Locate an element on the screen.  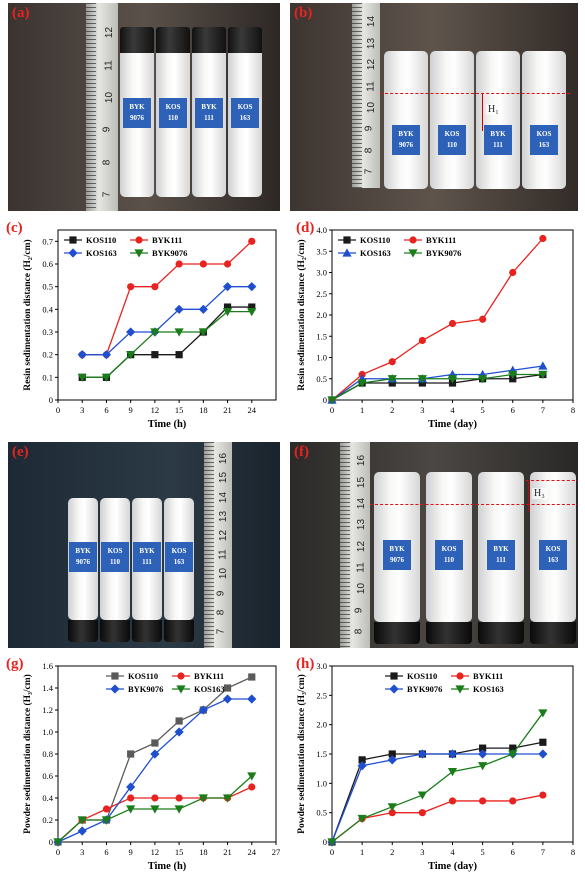
y-tick-label: 0 is located at coordinates (325, 842).